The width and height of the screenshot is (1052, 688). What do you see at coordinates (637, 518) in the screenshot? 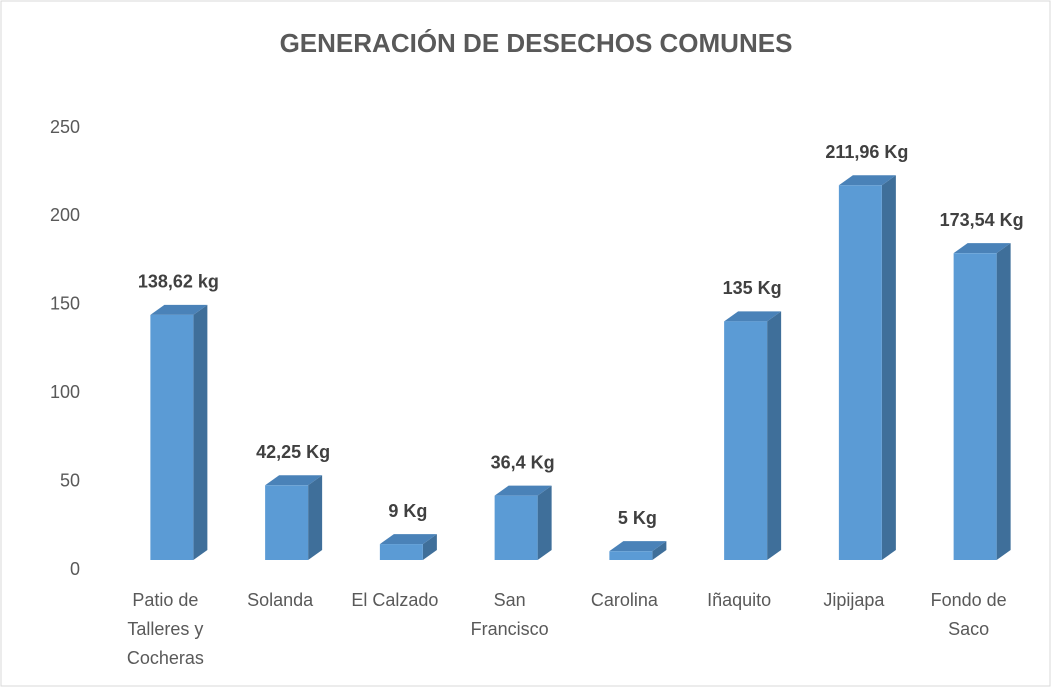
I see `value-label: 5 Kg` at bounding box center [637, 518].